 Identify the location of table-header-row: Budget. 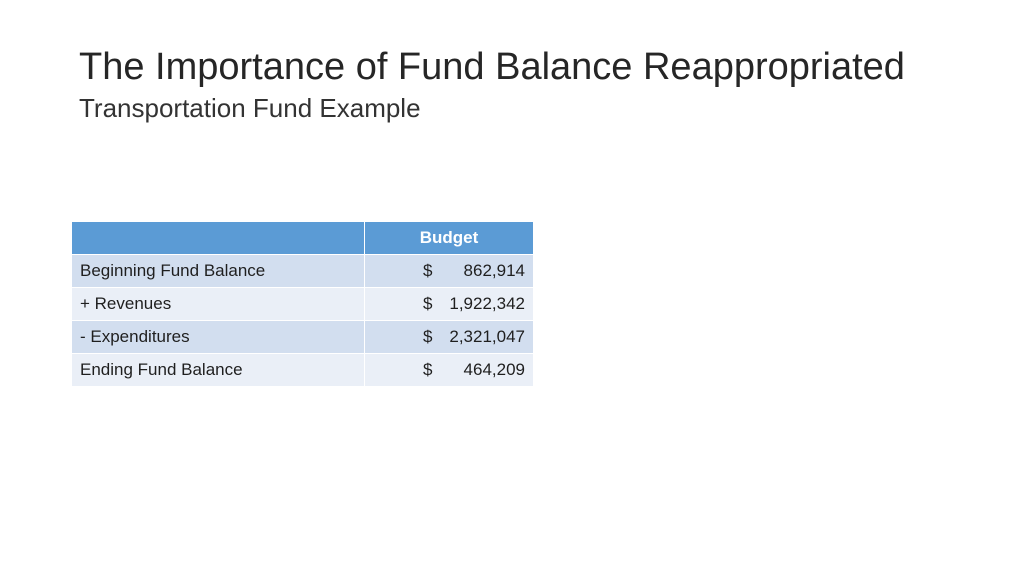
(302, 238).